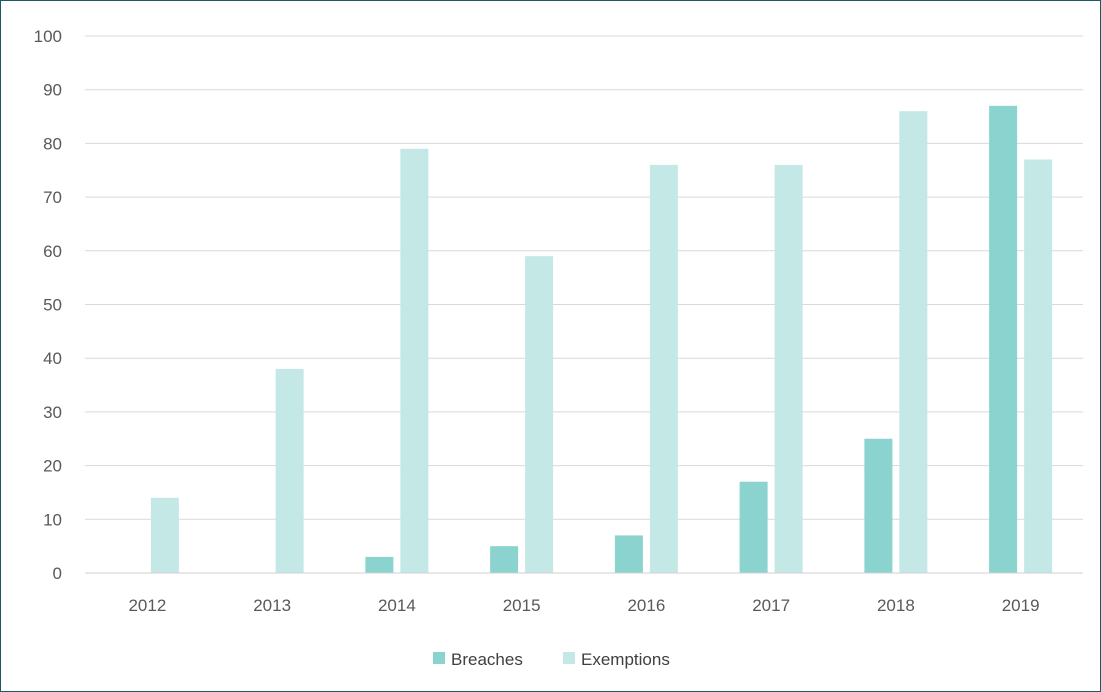  I want to click on y-tick-label: 20, so click(52, 466).